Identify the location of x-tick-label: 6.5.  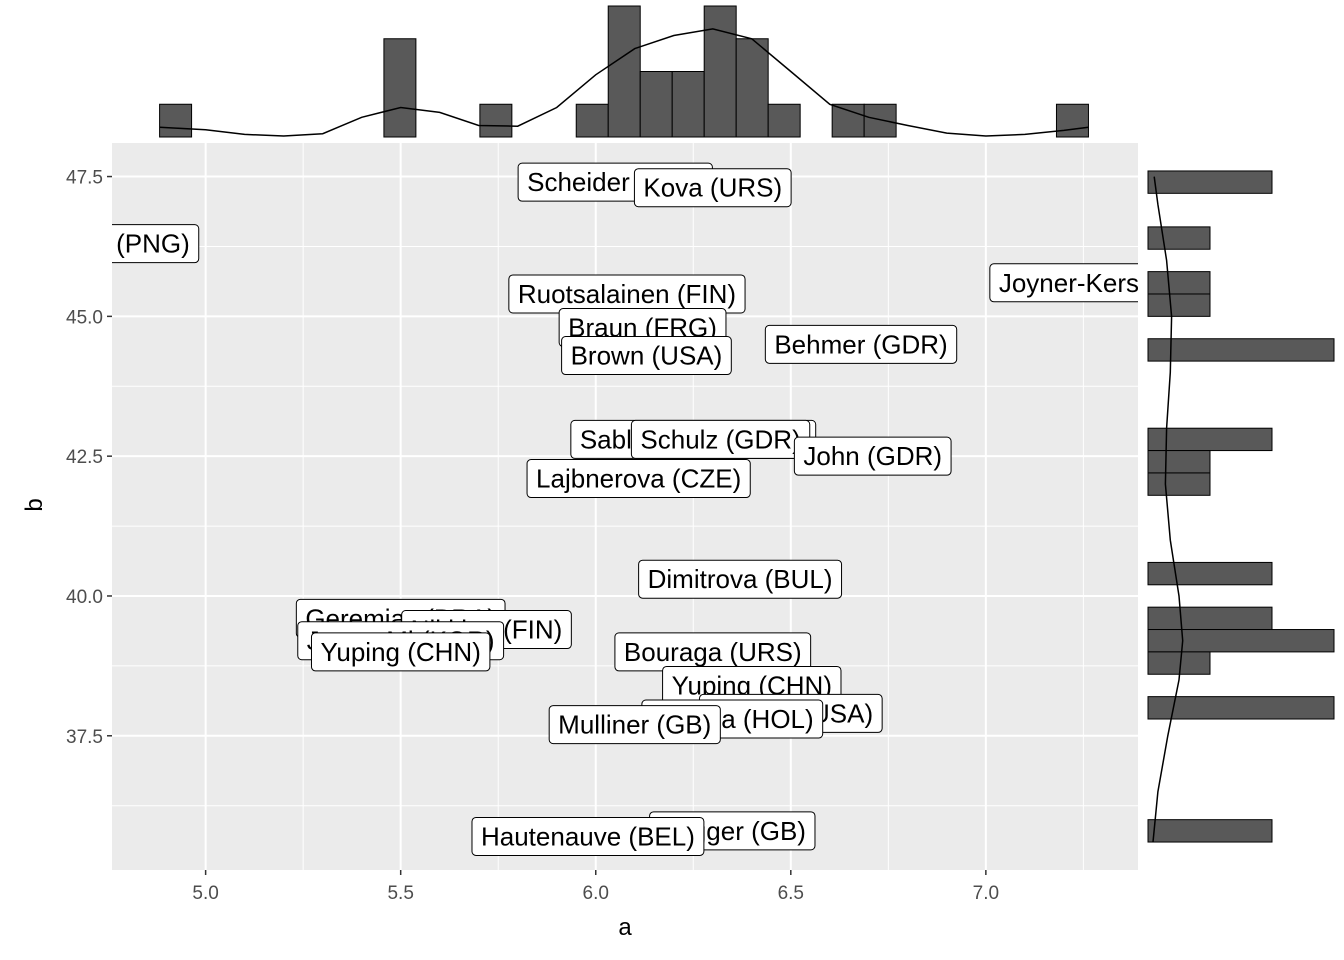
(791, 893).